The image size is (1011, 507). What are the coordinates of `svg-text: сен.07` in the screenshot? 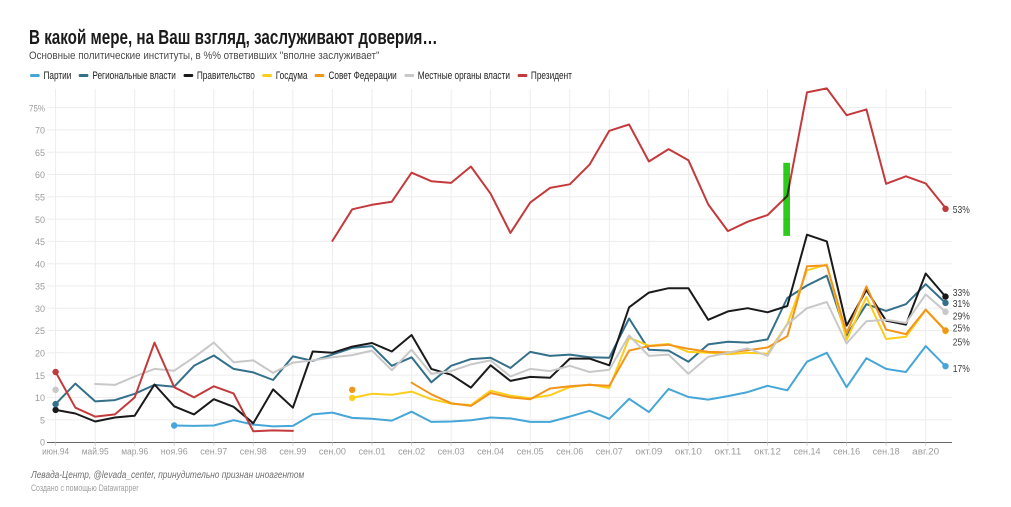 It's located at (609, 452).